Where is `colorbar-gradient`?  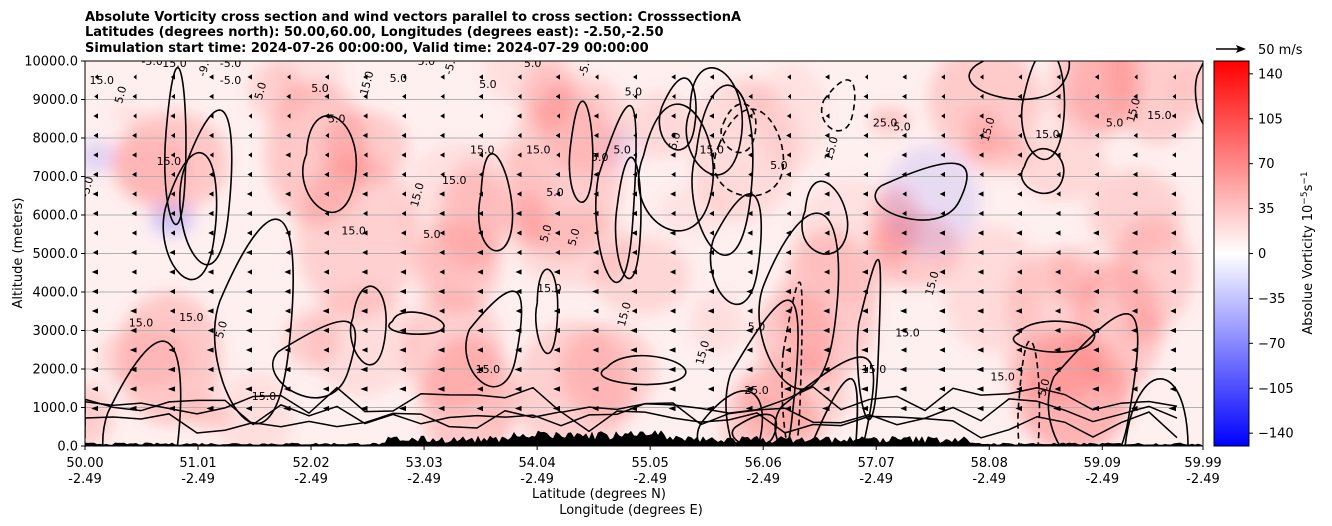 colorbar-gradient is located at coordinates (1231, 253).